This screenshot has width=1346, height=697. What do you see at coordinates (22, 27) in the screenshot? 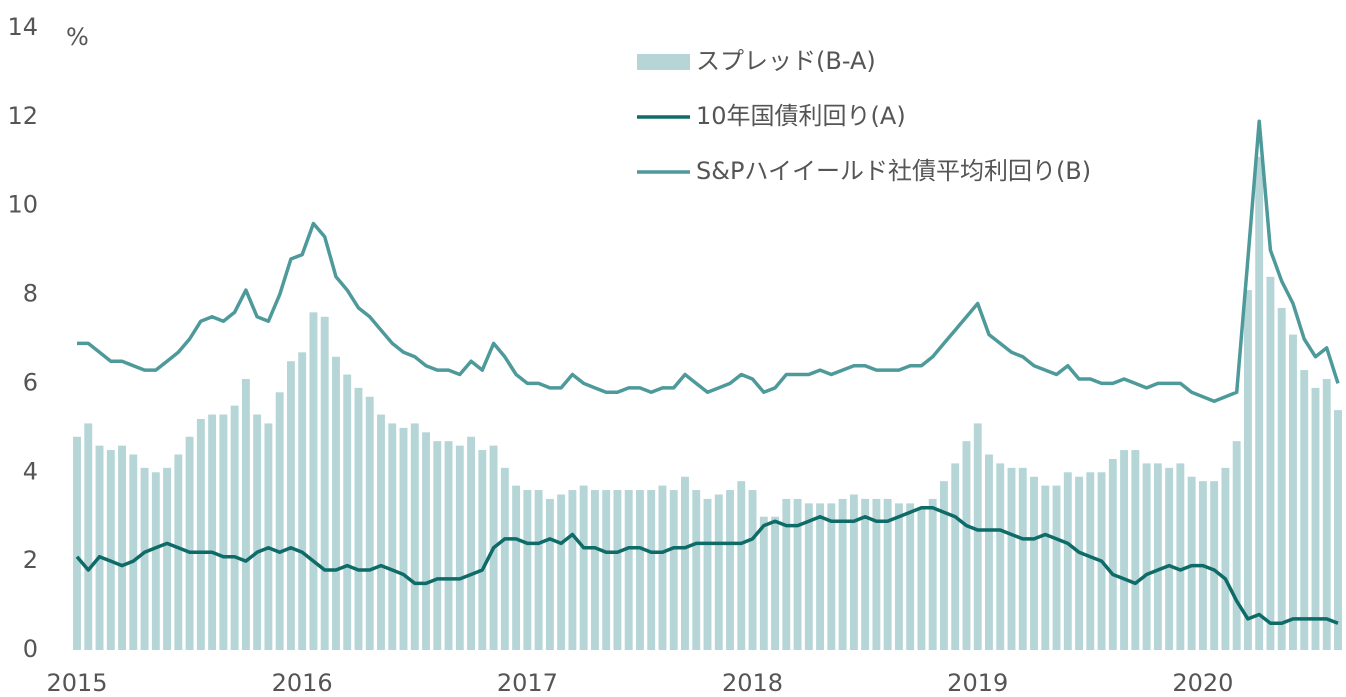
I see `y-tick-label: 14` at bounding box center [22, 27].